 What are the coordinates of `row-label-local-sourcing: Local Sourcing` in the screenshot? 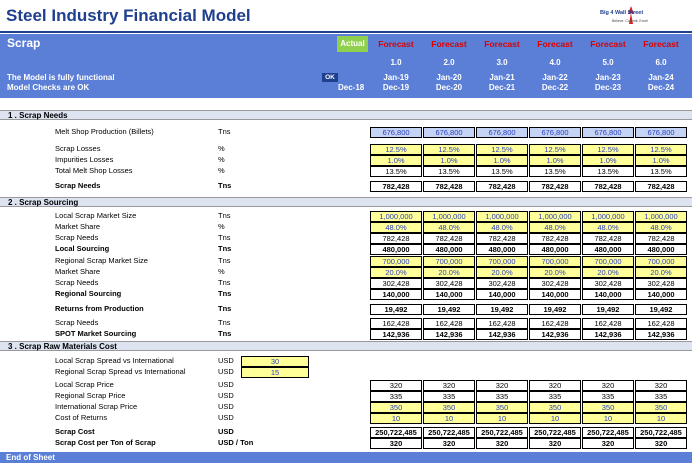 It's located at (82, 248).